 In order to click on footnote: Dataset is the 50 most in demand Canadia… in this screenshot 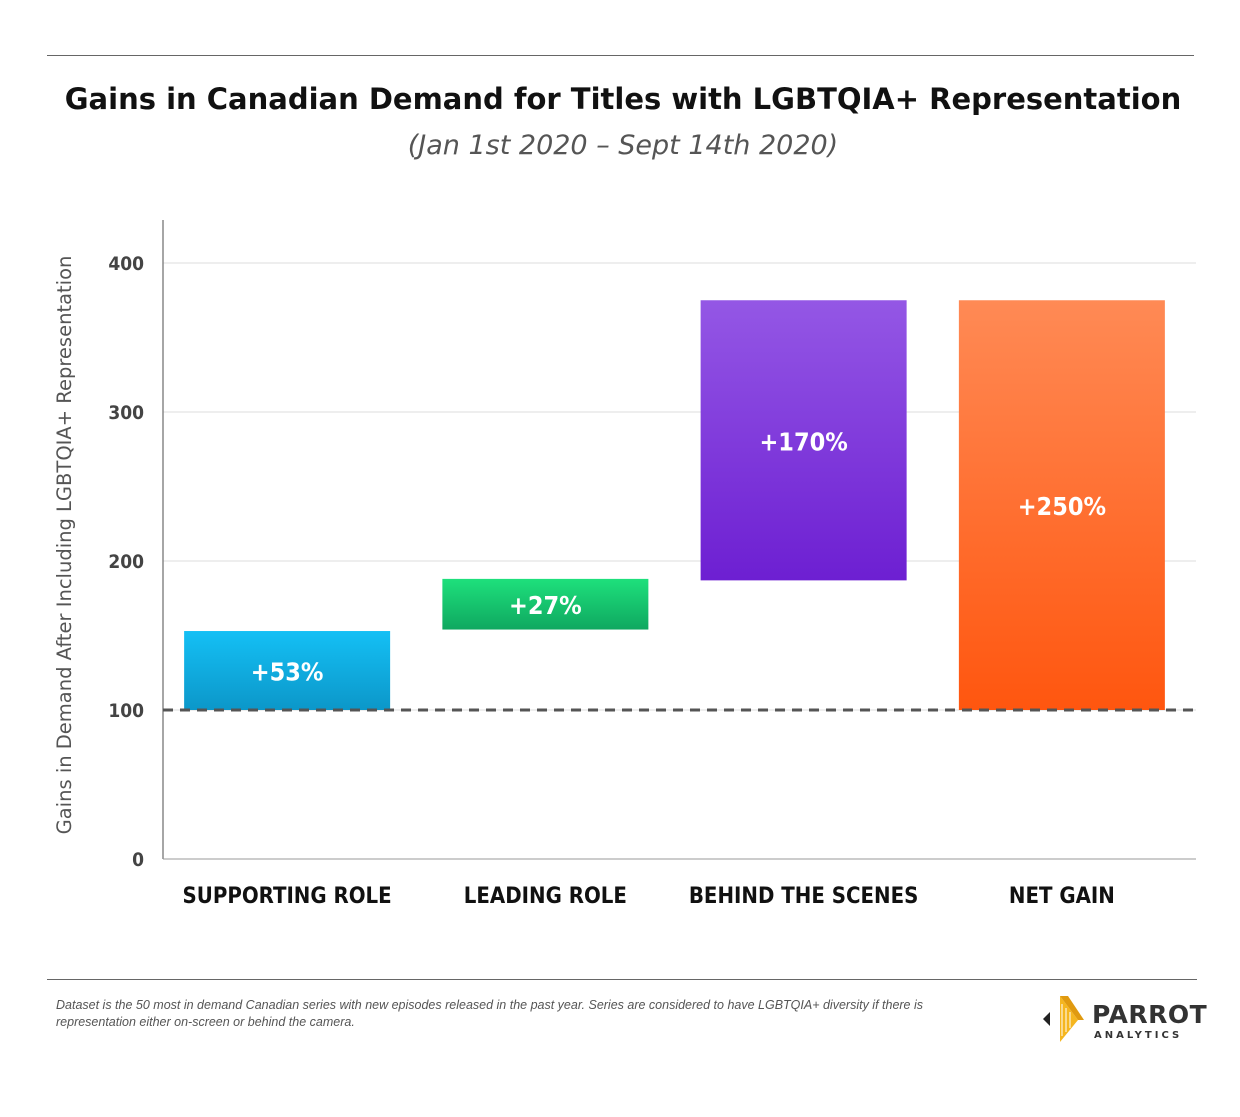, I will do `click(490, 1013)`.